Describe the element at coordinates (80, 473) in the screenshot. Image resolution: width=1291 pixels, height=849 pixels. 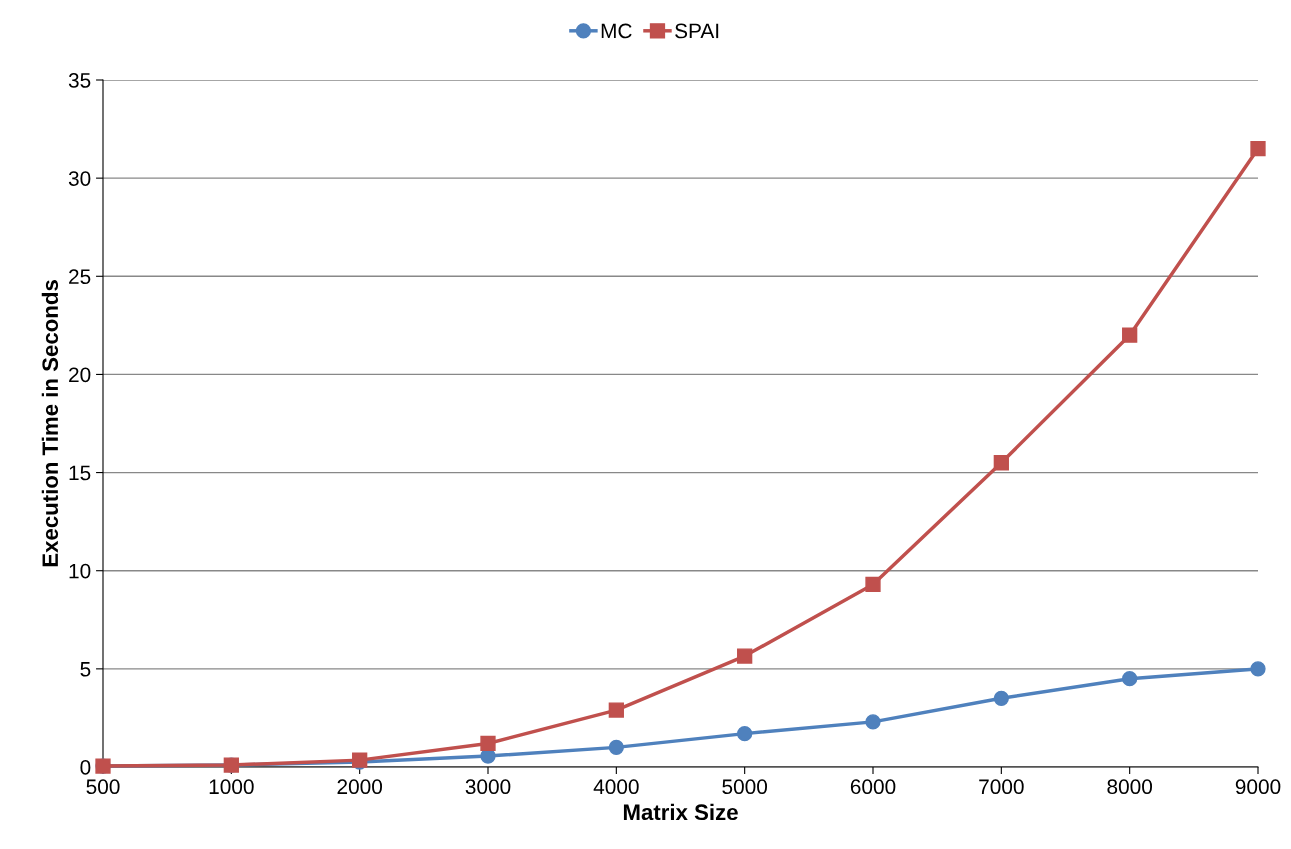
I see `y-tick-label: 15` at that location.